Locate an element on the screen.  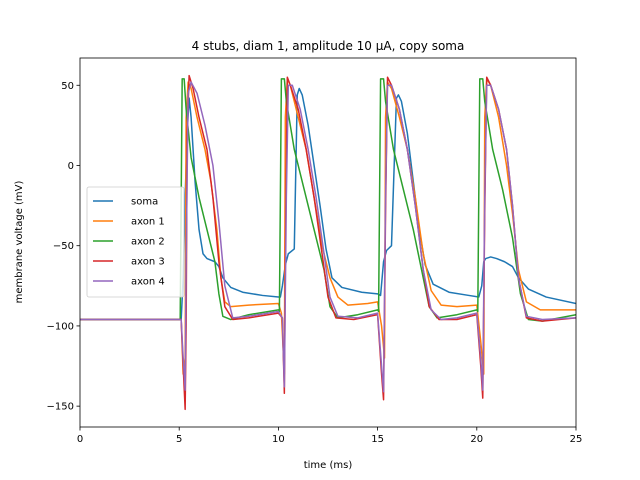
y-tick-label: 0 is located at coordinates (71, 166).